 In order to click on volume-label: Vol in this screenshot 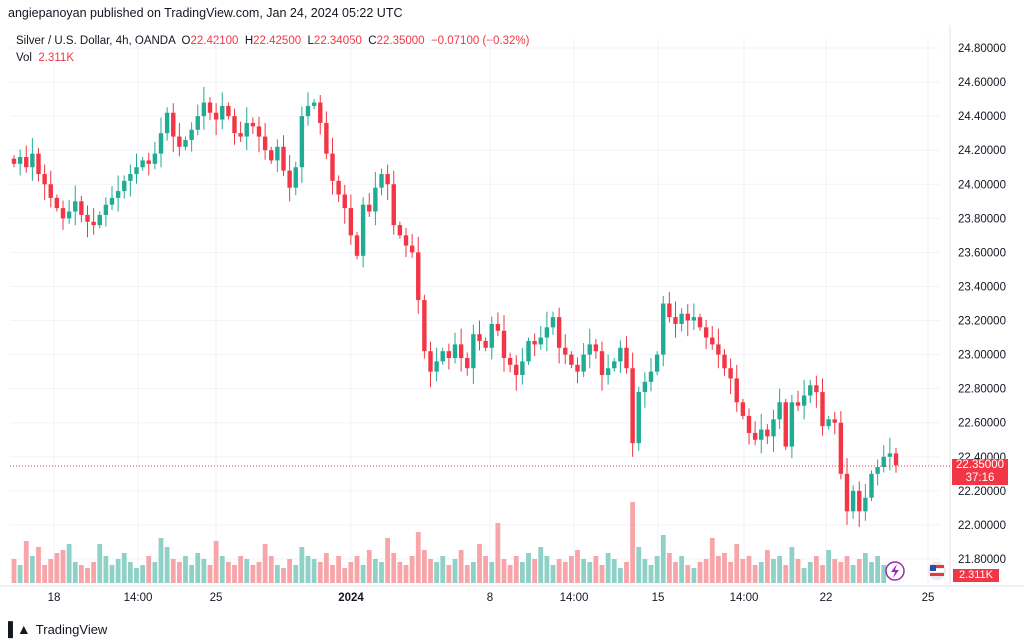, I will do `click(24, 58)`.